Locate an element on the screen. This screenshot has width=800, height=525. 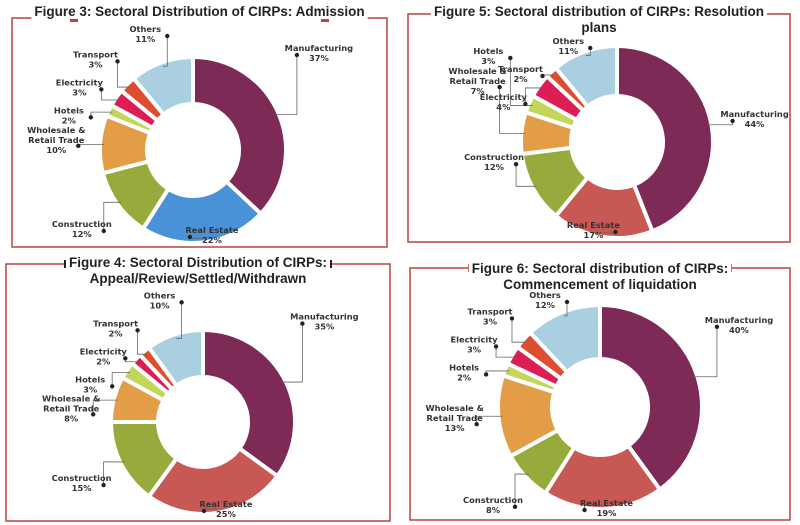
data-label: Manufacturing 40% is located at coordinates (739, 325).